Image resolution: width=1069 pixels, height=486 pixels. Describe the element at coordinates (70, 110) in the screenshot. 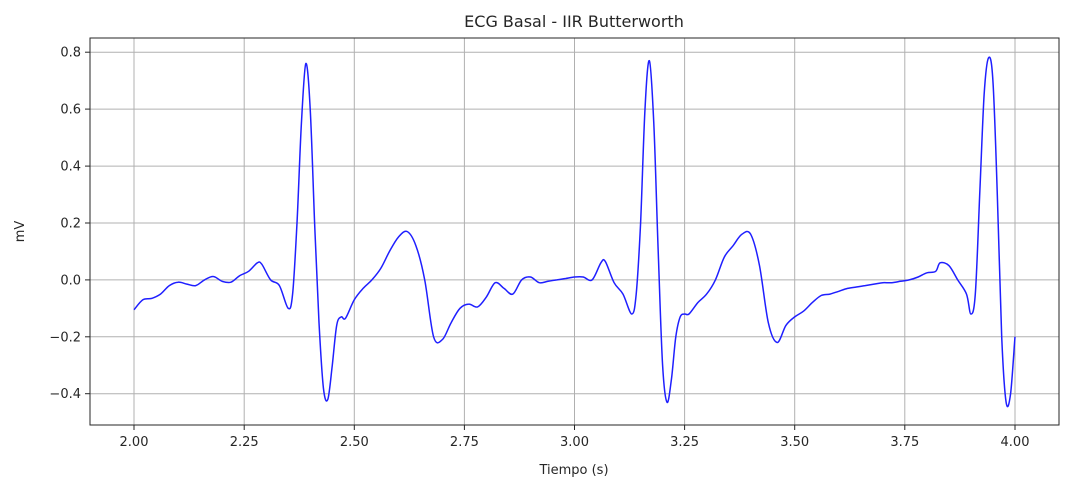

I see `y-tick-label: 0.6` at that location.